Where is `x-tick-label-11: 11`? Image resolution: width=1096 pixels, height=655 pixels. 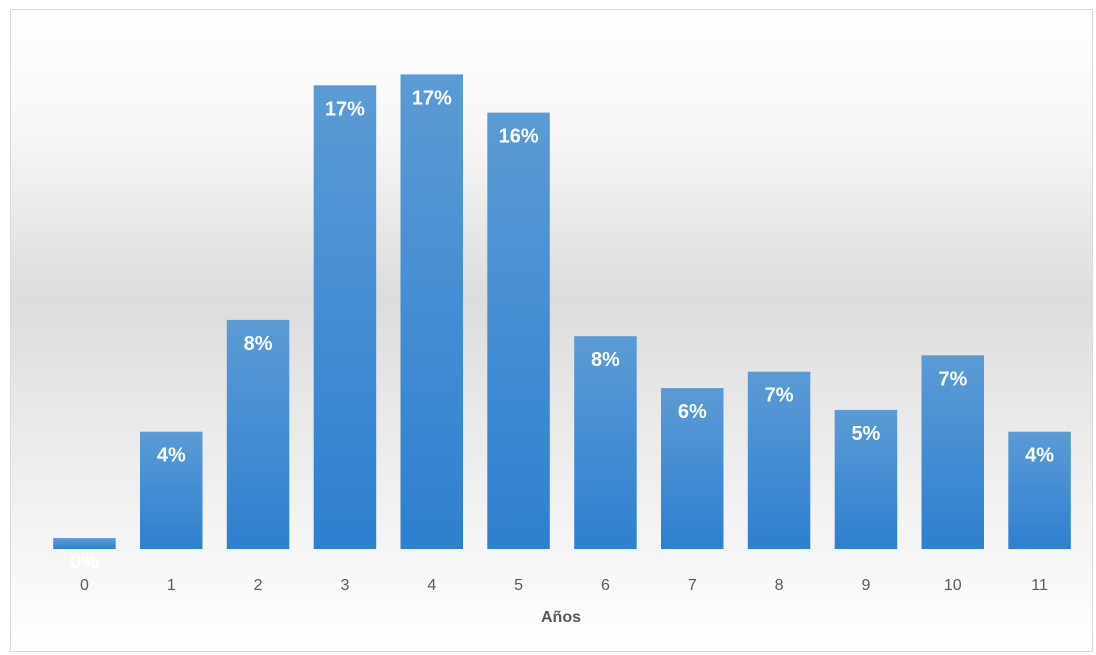
x-tick-label-11: 11 is located at coordinates (1039, 585).